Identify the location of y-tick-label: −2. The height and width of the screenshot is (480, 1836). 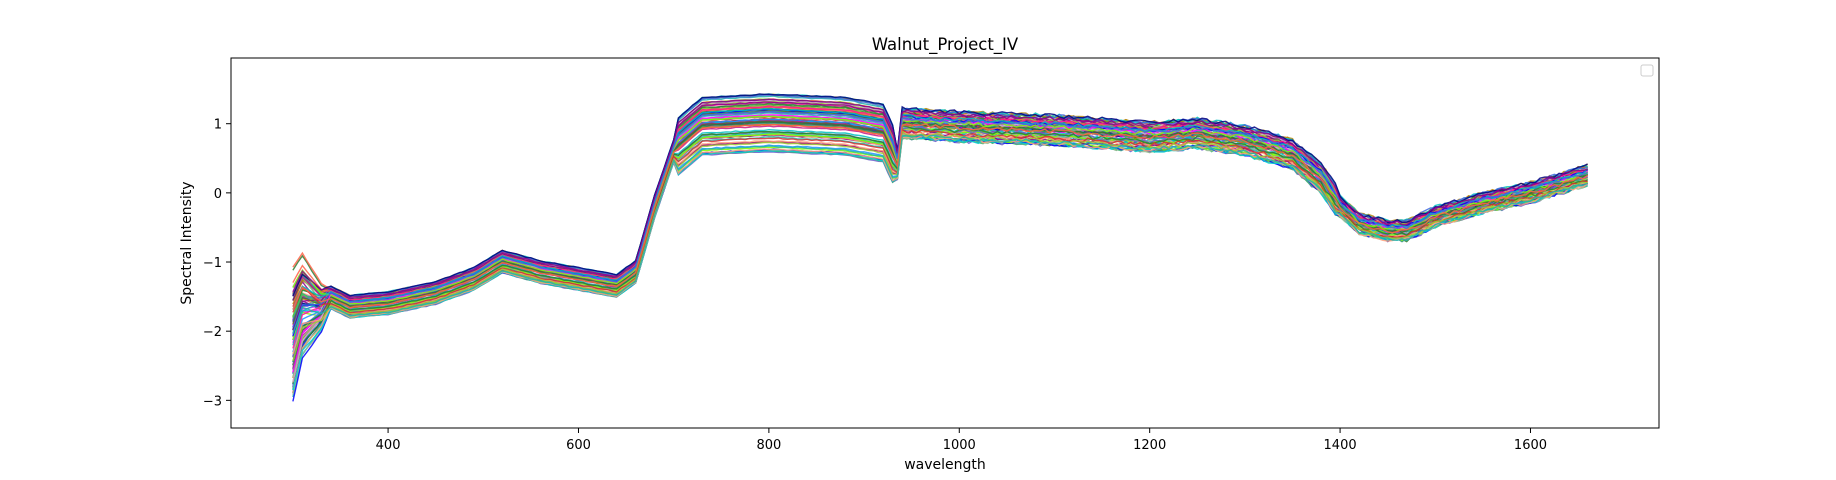
(212, 332).